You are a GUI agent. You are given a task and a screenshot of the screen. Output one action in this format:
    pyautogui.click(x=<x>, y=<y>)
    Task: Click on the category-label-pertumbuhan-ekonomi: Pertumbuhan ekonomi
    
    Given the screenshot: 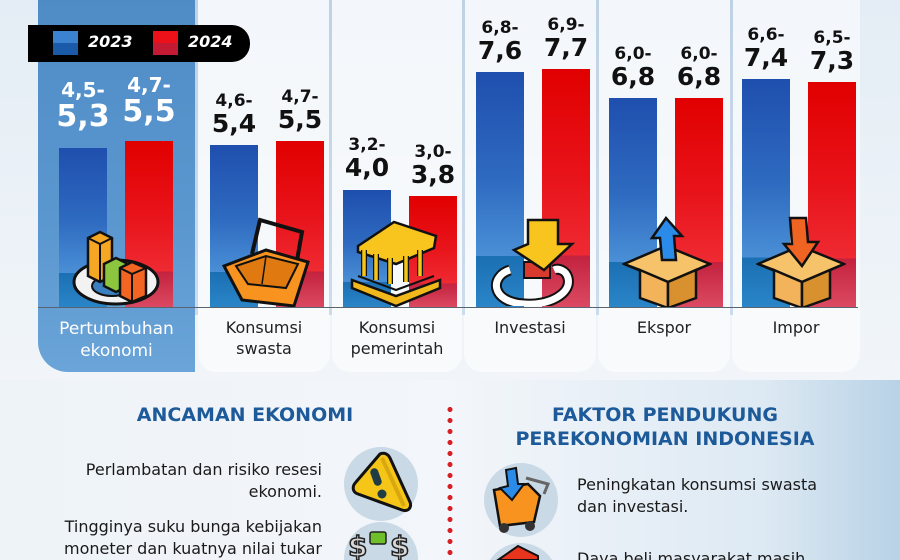 What is the action you would take?
    pyautogui.click(x=116, y=340)
    